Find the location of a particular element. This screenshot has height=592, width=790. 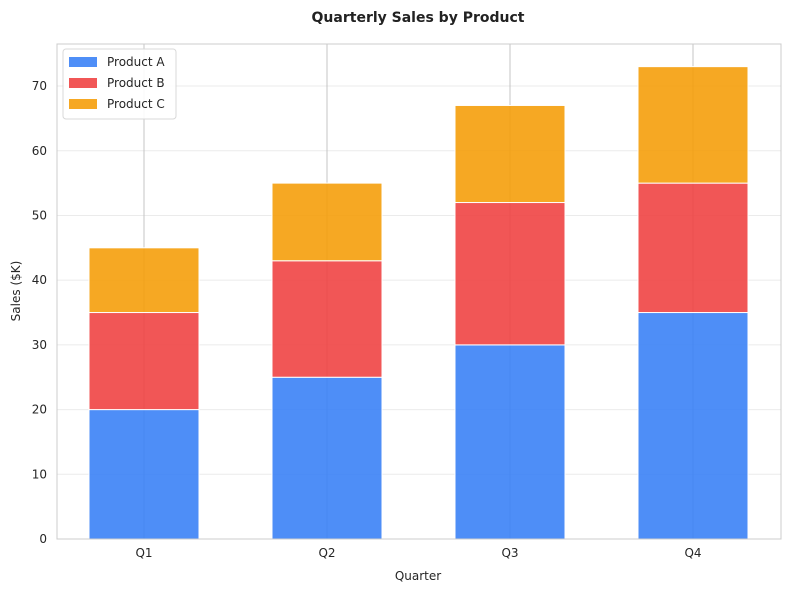

y-tick-label: 60 is located at coordinates (39, 151).